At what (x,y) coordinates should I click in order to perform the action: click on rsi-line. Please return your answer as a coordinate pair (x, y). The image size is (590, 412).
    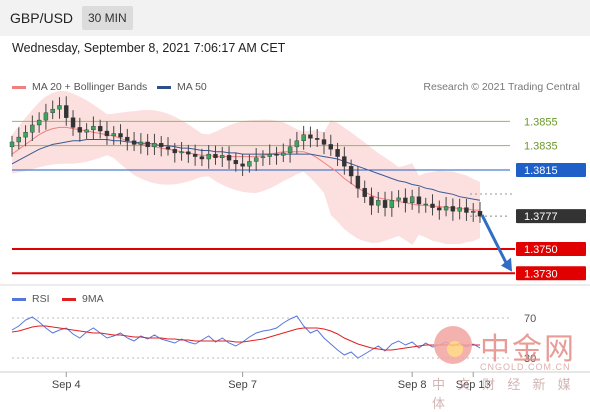
    Looking at the image, I should click on (246, 337).